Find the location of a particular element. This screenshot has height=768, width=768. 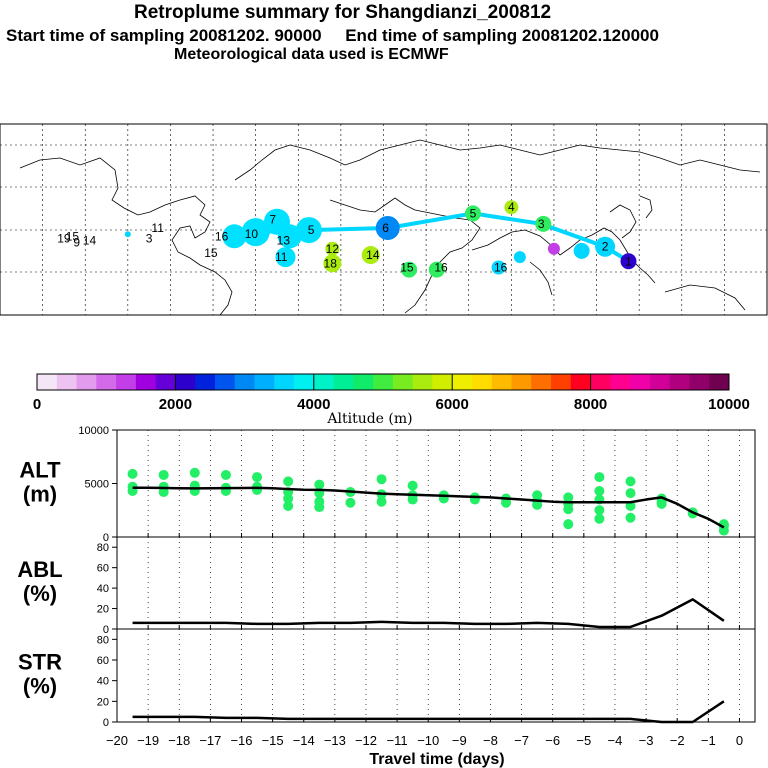

x-tick-label: −13 is located at coordinates (335, 740).